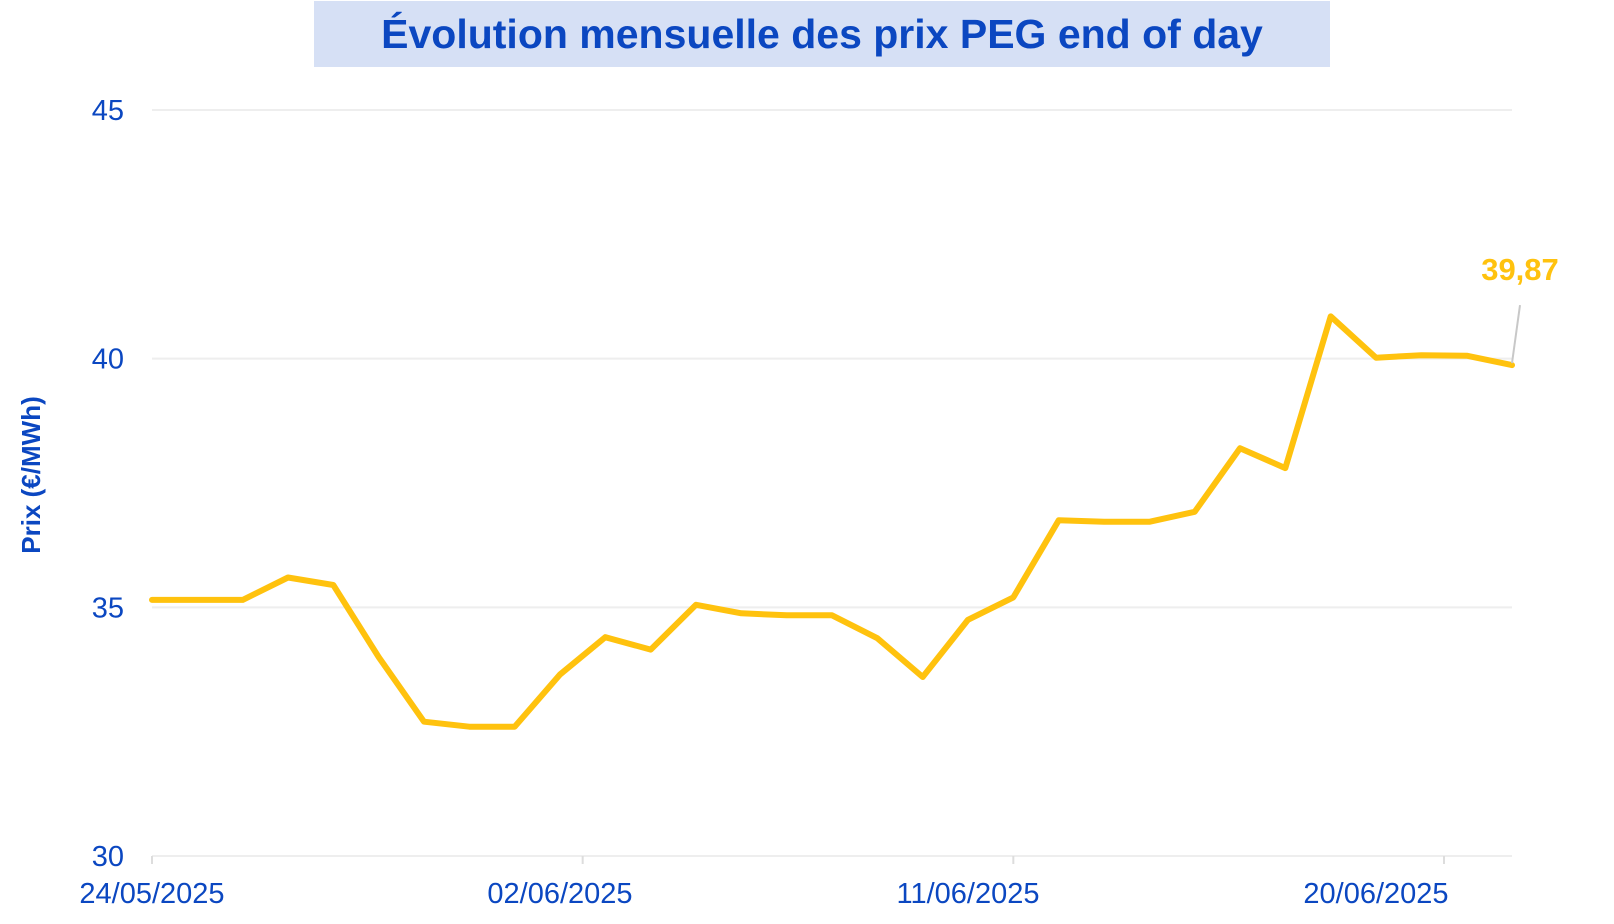  I want to click on annotation-layer: 39,87, so click(1520, 308).